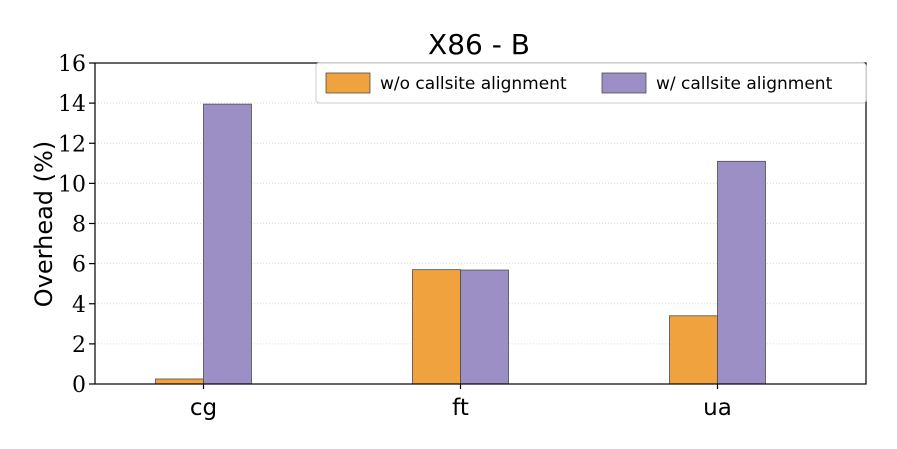  What do you see at coordinates (717, 408) in the screenshot?
I see `x-tick-label: ua` at bounding box center [717, 408].